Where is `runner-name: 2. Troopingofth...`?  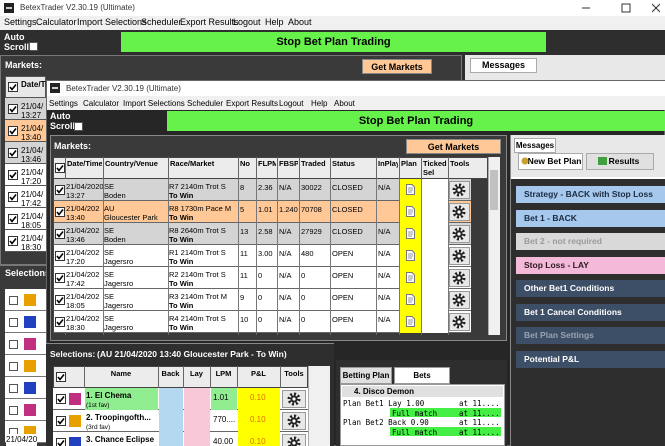
runner-name: 2. Troopingofth... is located at coordinates (118, 417).